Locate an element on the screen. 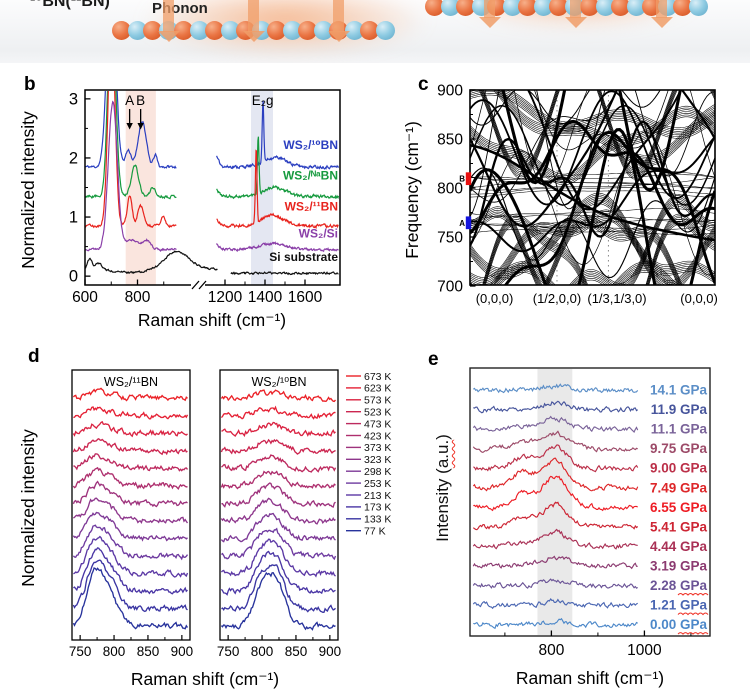 This screenshot has height=700, width=750. tick-label: 1600 is located at coordinates (305, 297).